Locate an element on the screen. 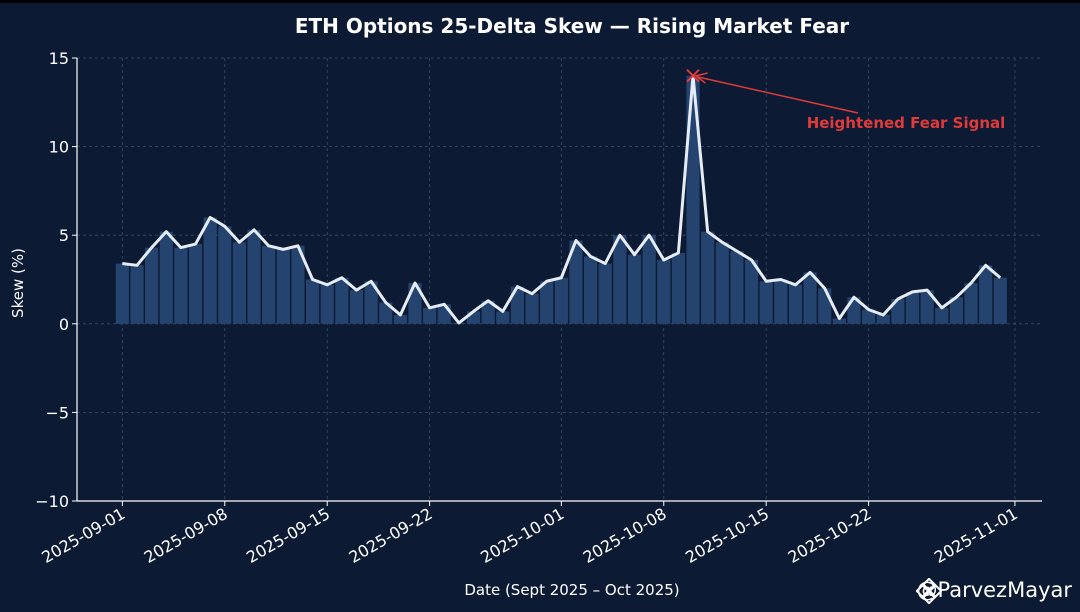 The width and height of the screenshot is (1080, 612). annotation-group: Heightened Fear Signal is located at coordinates (846, 100).